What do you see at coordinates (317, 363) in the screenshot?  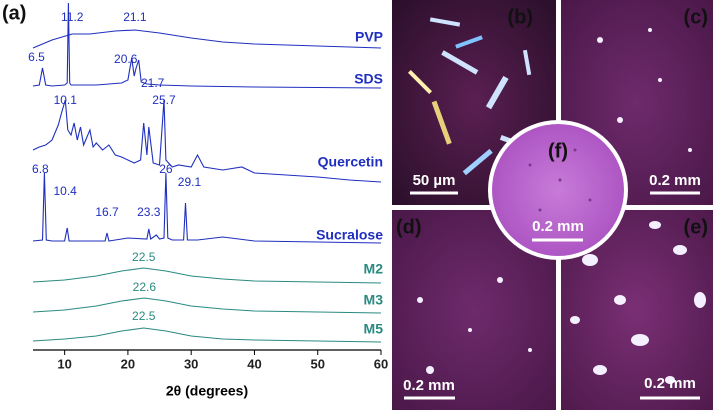 I see `x-tick-label: 50` at bounding box center [317, 363].